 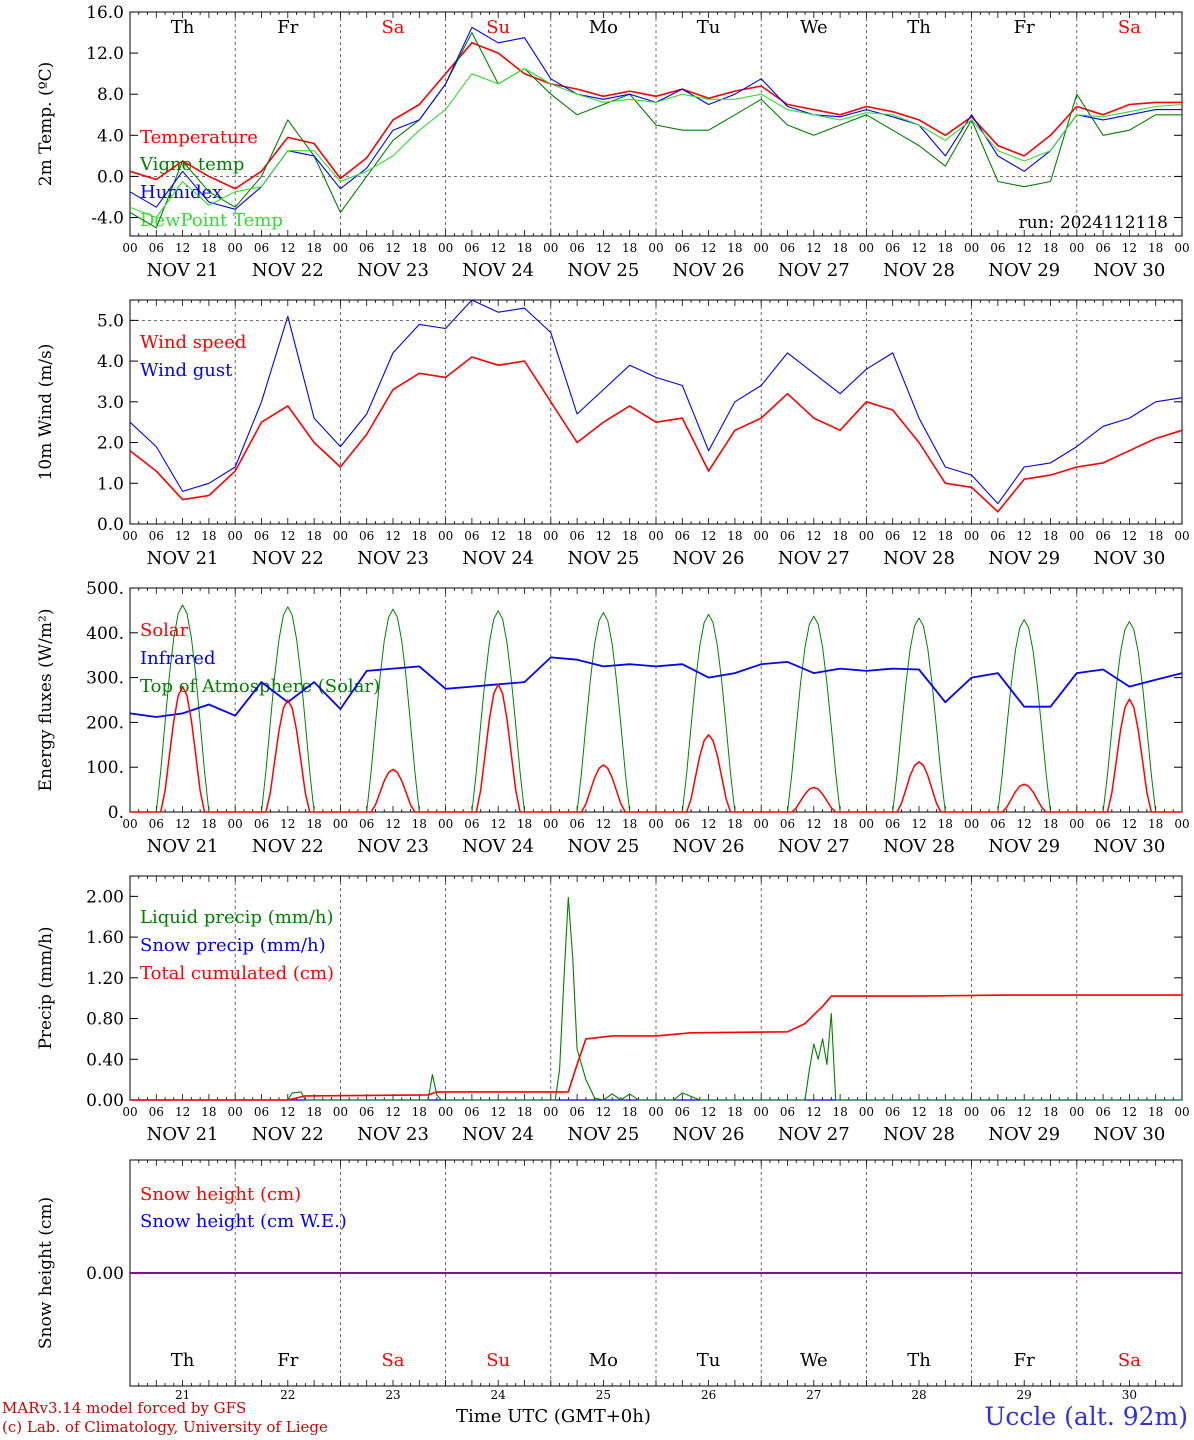 I want to click on y-tick-label: 0.00, so click(x=105, y=1274).